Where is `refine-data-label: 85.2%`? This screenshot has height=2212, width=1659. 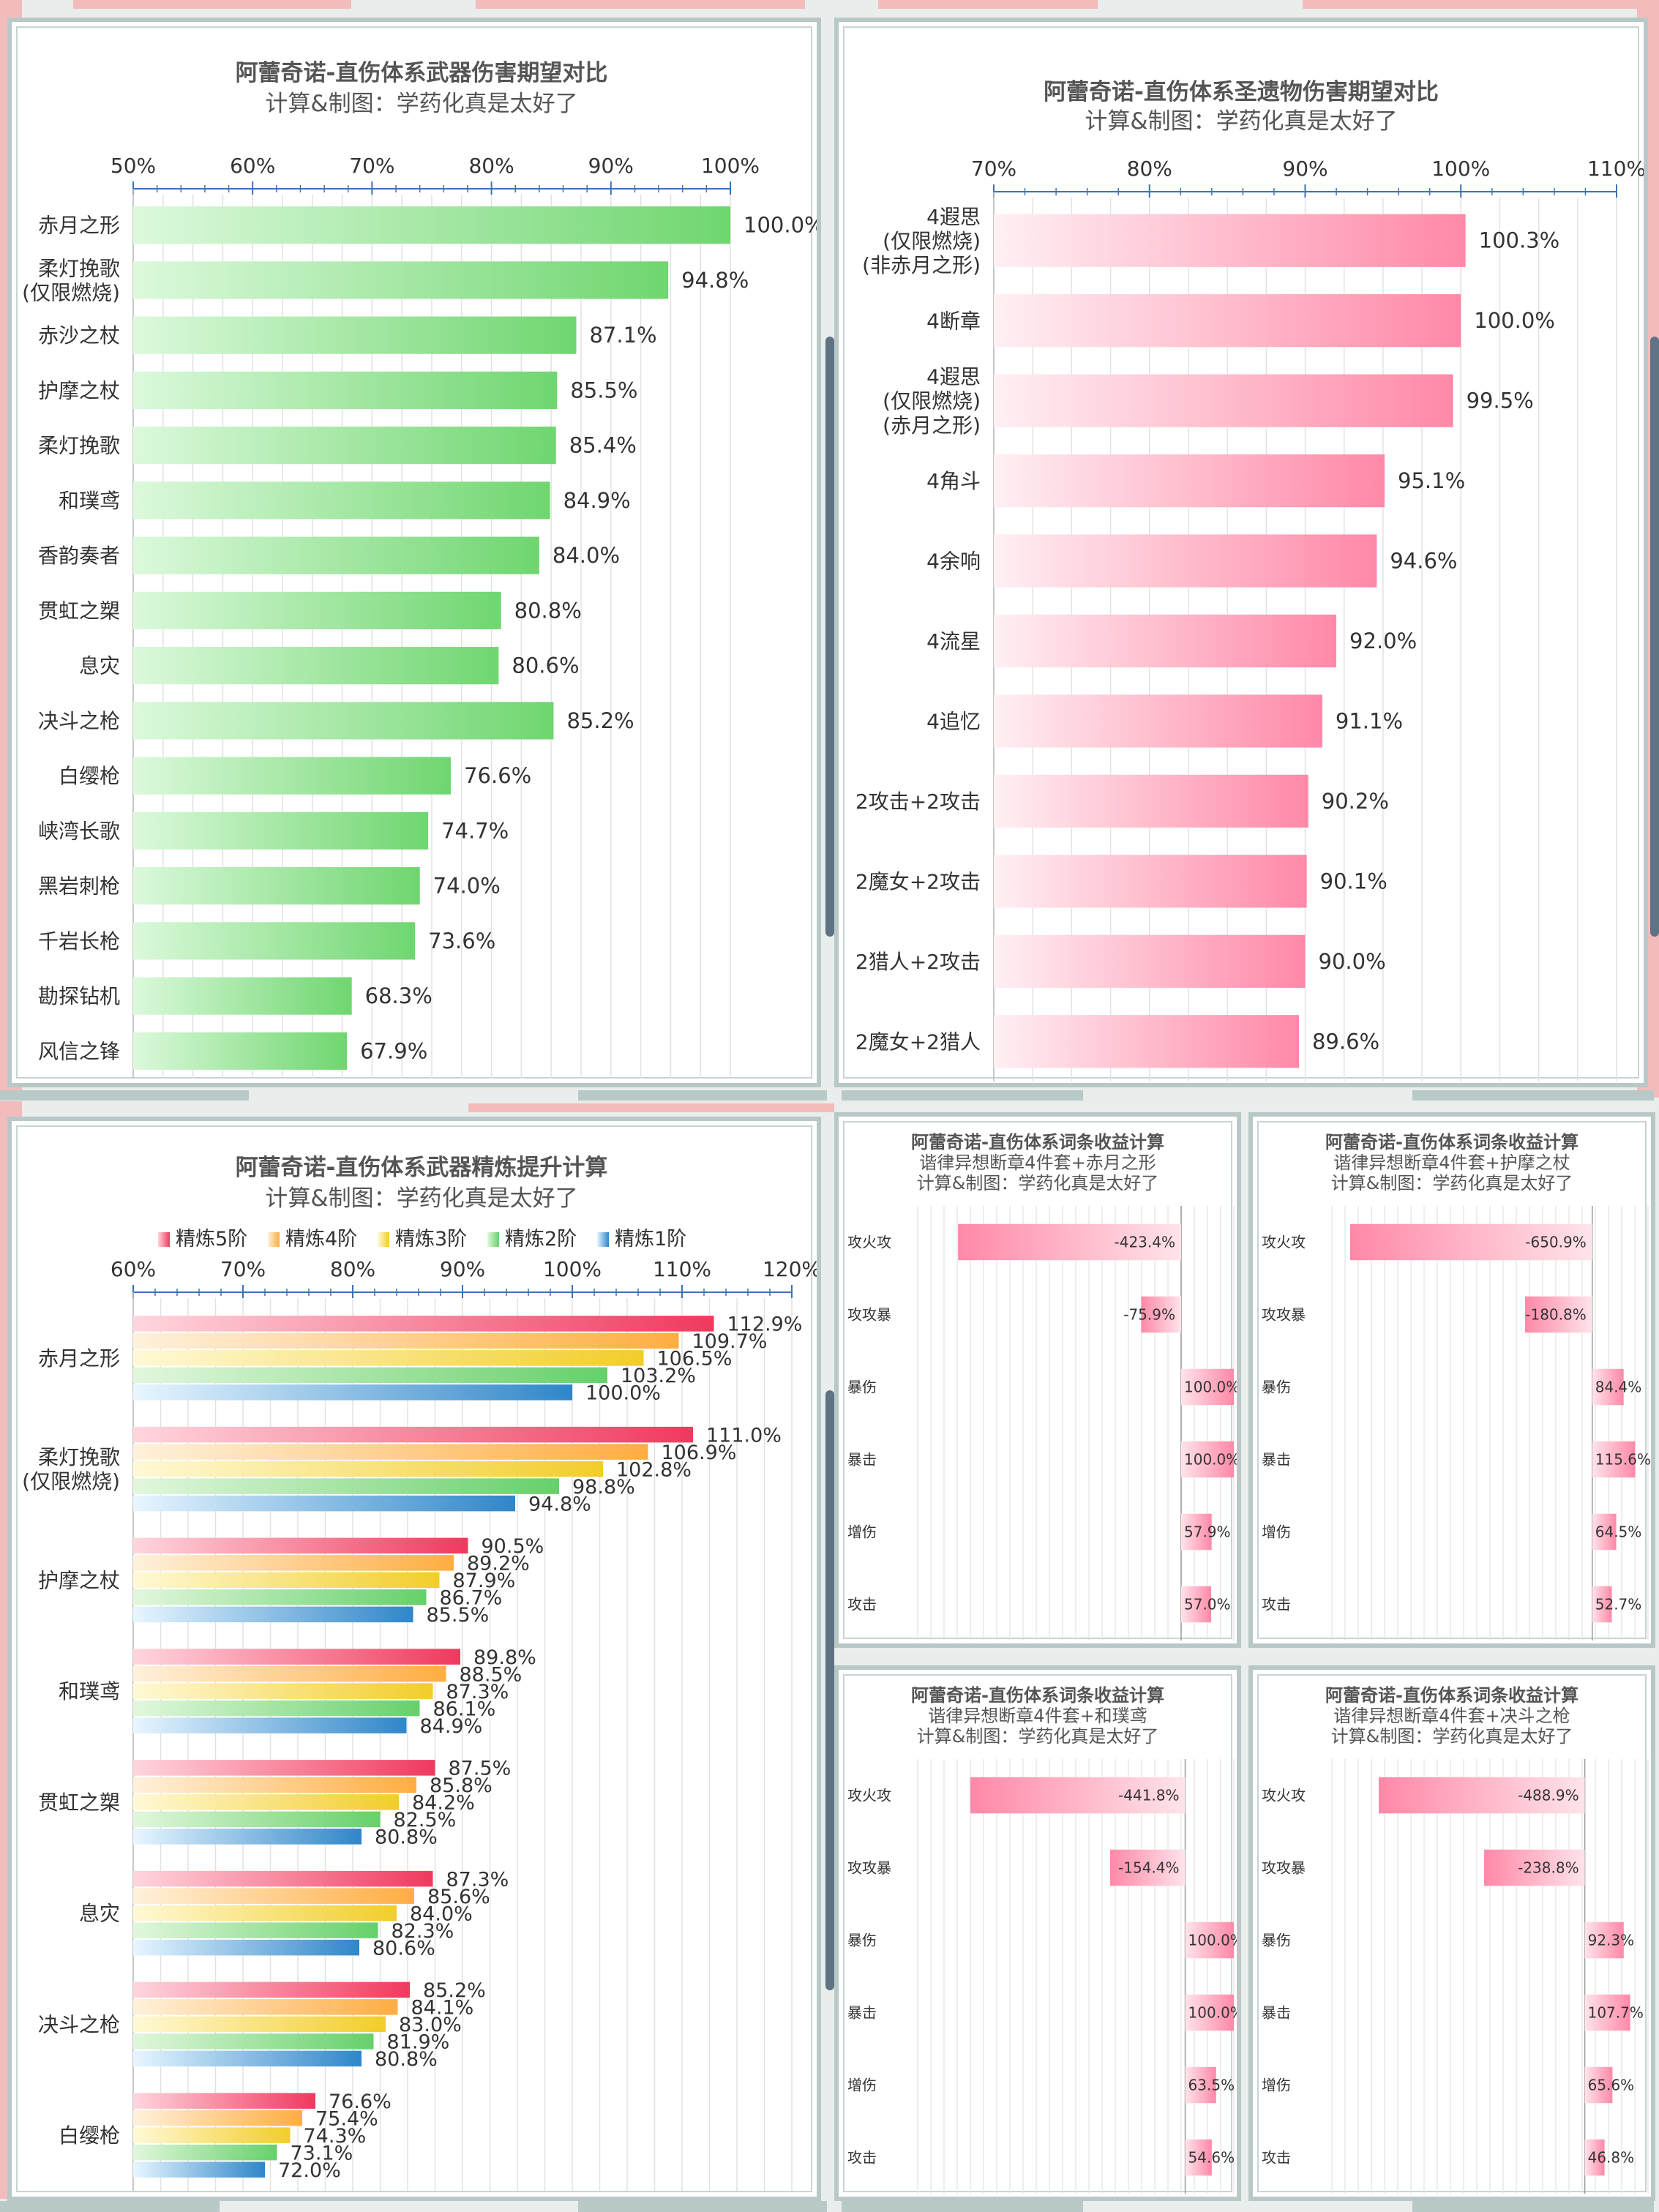 refine-data-label: 85.2% is located at coordinates (454, 1990).